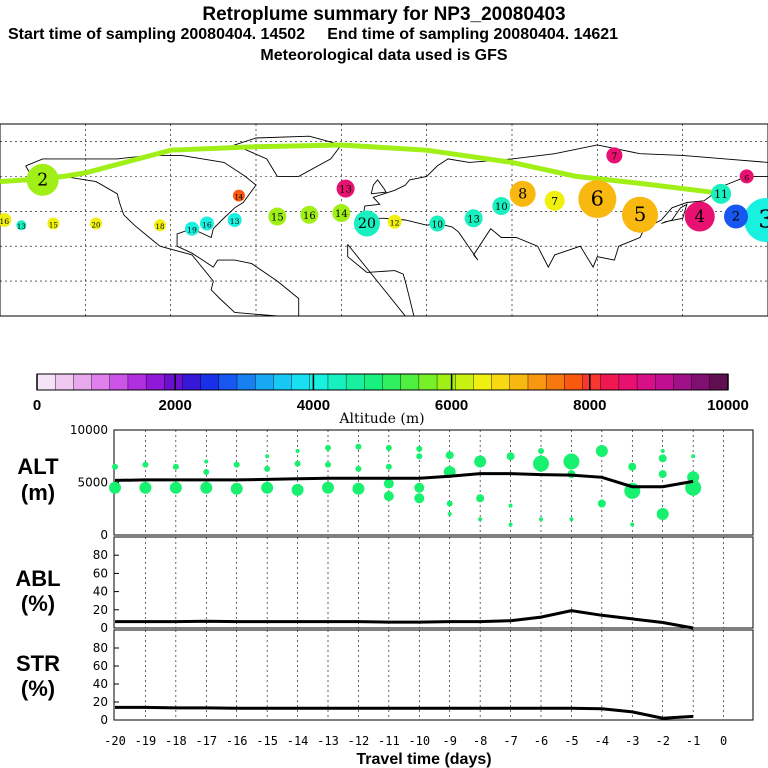 This screenshot has height=768, width=768. I want to click on map-point-label: 10, so click(438, 225).